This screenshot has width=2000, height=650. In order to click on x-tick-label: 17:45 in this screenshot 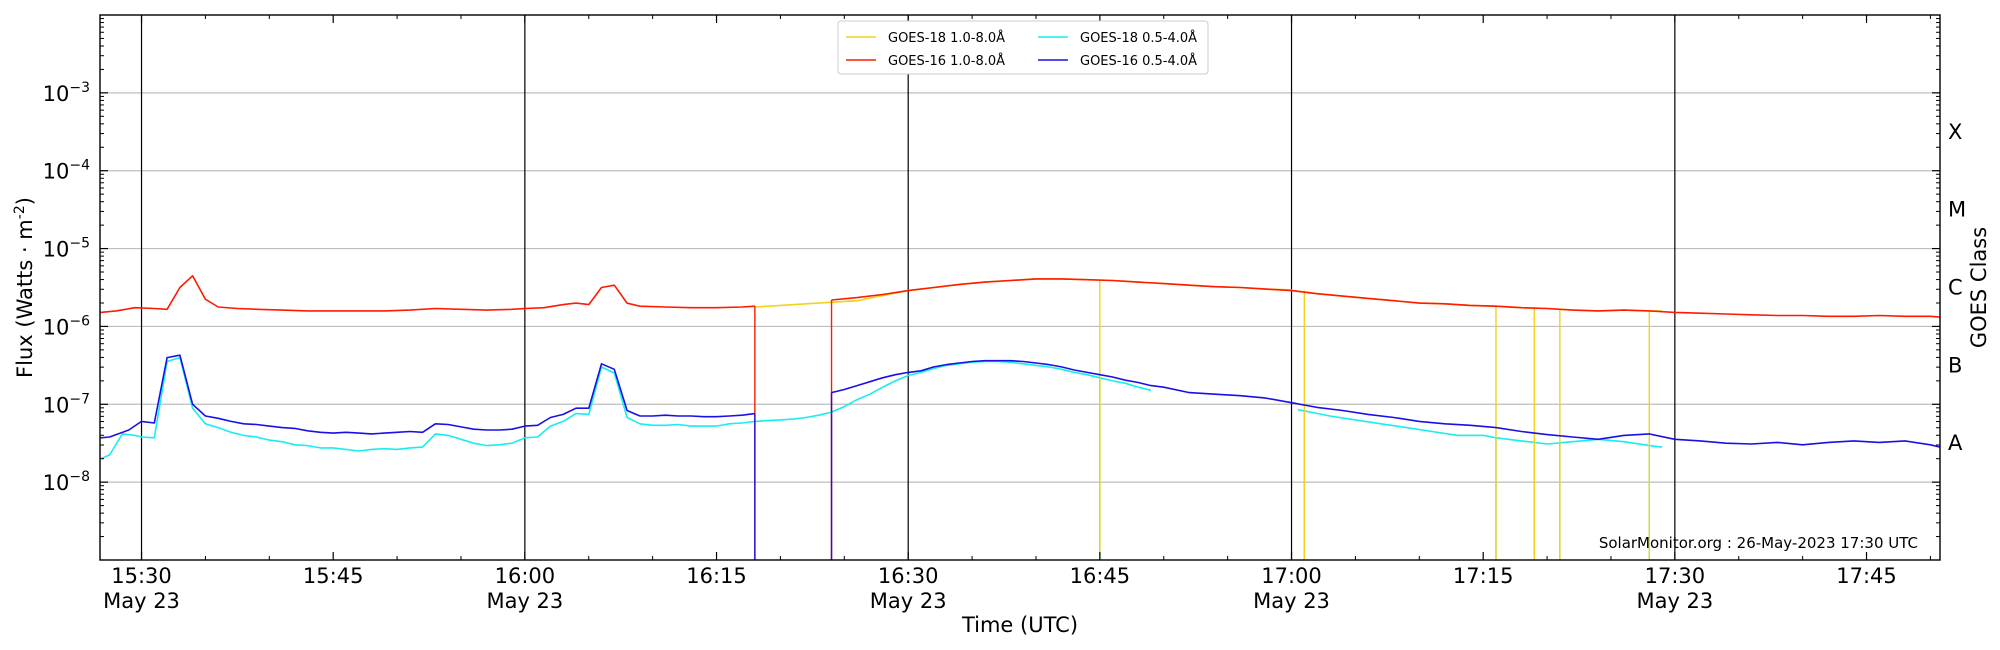, I will do `click(1866, 576)`.